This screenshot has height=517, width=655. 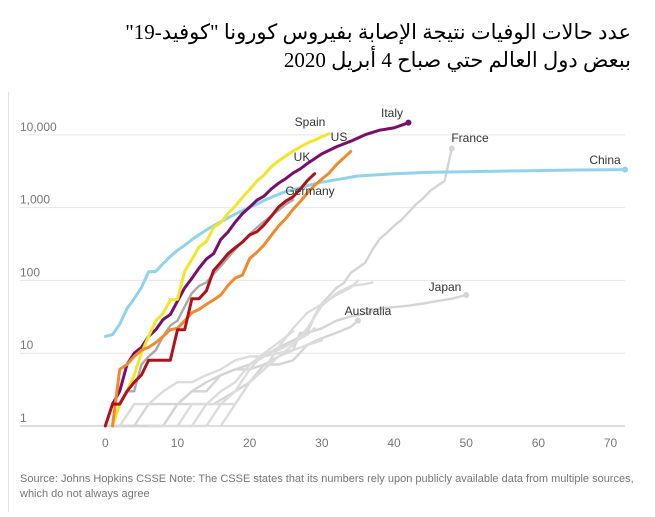 I want to click on x-tick-label: 40, so click(x=394, y=443).